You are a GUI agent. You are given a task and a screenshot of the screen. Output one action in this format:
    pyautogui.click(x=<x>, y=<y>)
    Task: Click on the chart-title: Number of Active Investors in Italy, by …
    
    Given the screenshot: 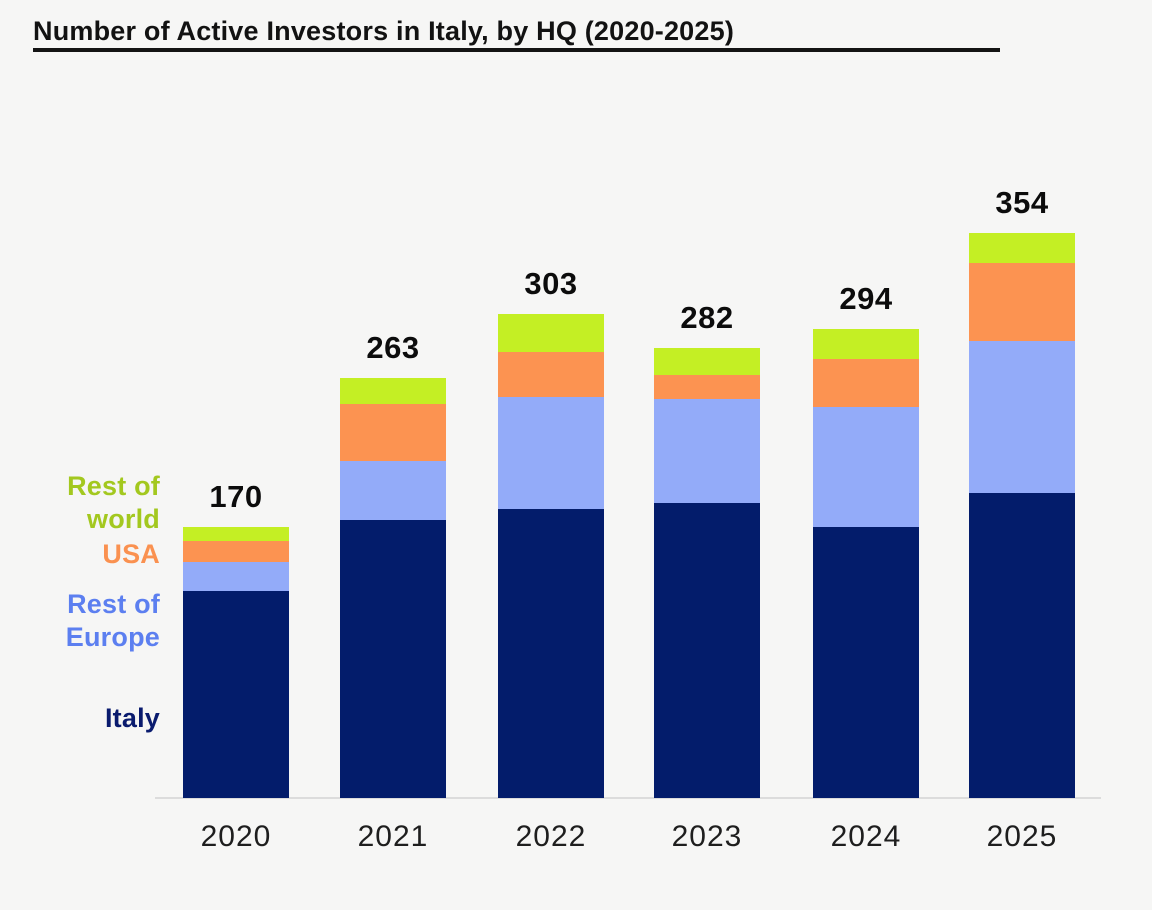 What is the action you would take?
    pyautogui.click(x=384, y=31)
    